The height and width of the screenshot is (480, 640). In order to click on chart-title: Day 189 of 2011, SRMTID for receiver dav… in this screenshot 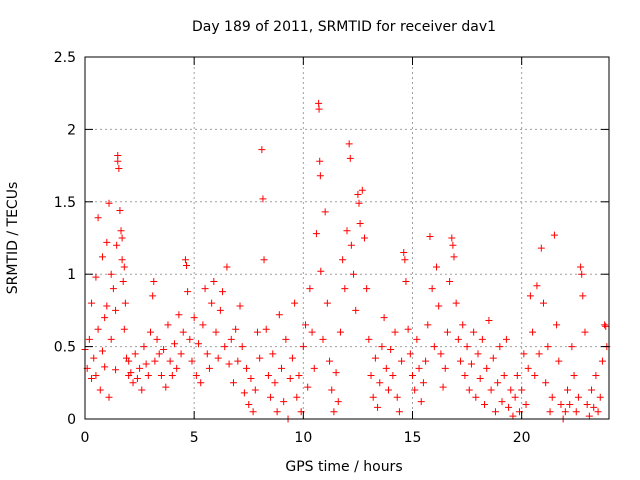, I will do `click(344, 27)`.